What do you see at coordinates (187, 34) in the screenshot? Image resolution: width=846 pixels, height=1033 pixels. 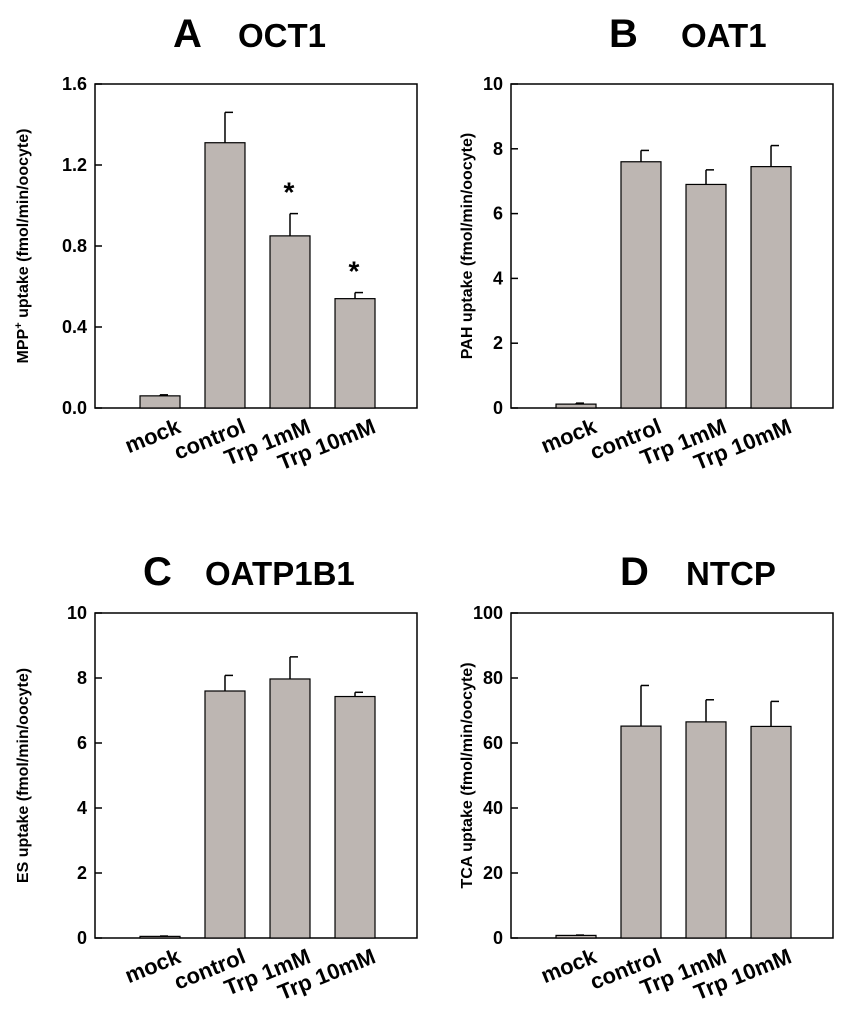 I see `panel-letter: A` at bounding box center [187, 34].